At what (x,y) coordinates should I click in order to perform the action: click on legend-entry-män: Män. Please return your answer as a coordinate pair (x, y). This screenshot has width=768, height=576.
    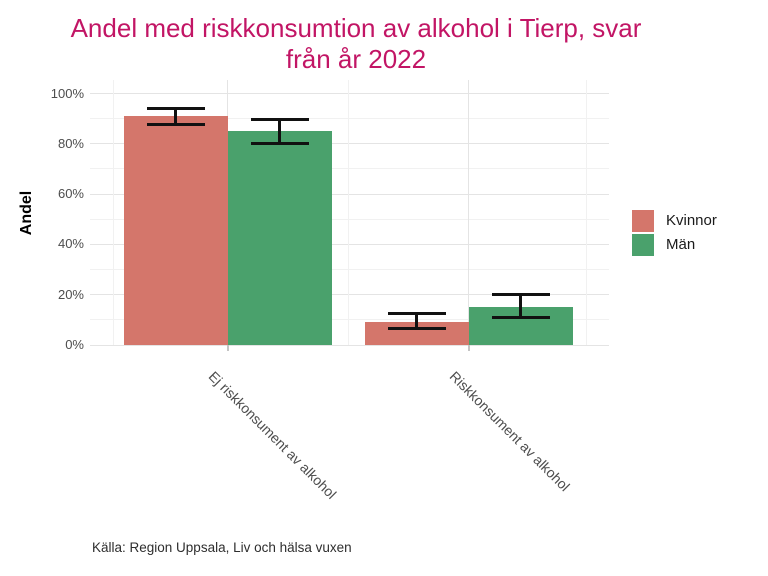
    Looking at the image, I should click on (674, 244).